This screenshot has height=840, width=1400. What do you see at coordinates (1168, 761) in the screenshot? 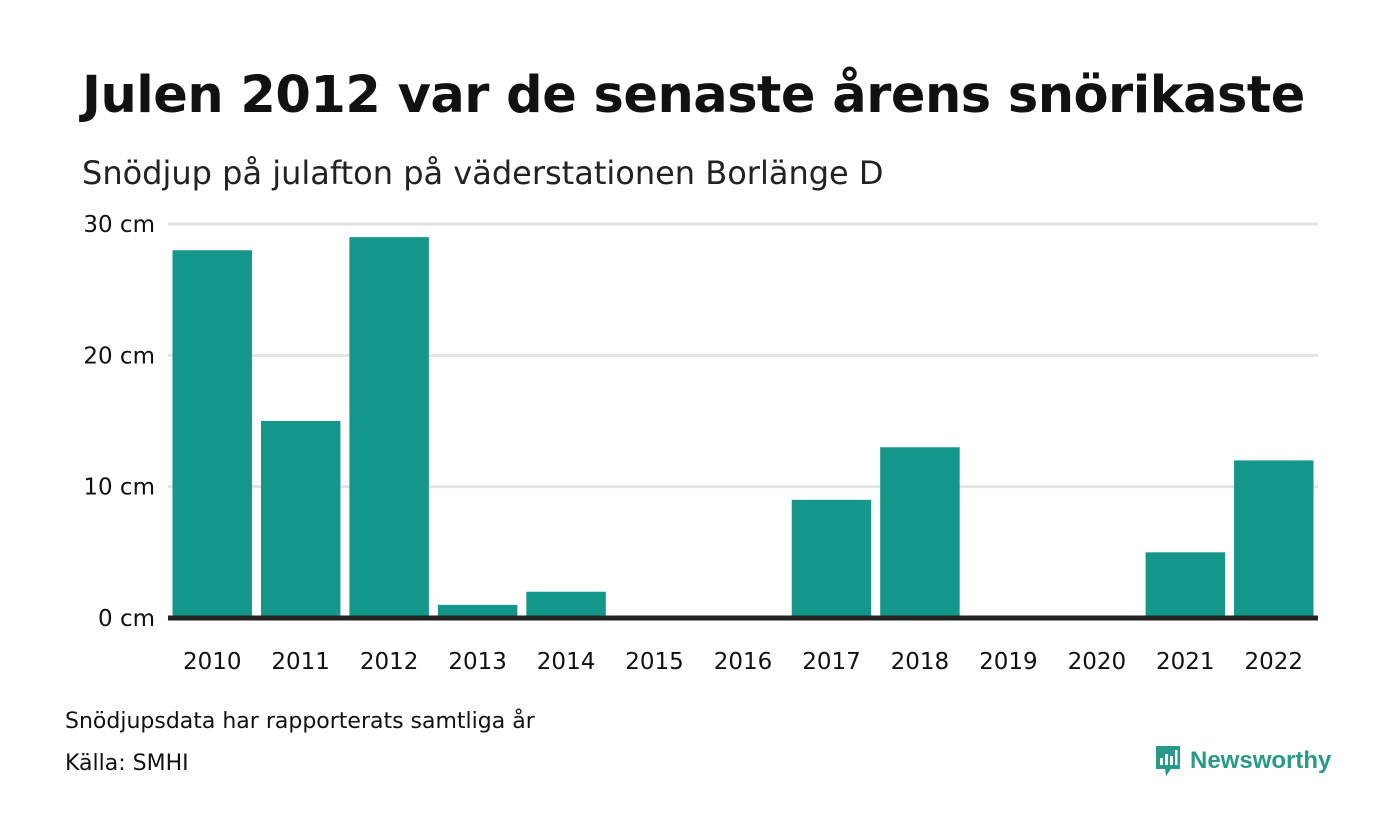
I see `newsworthy-logo-icon` at bounding box center [1168, 761].